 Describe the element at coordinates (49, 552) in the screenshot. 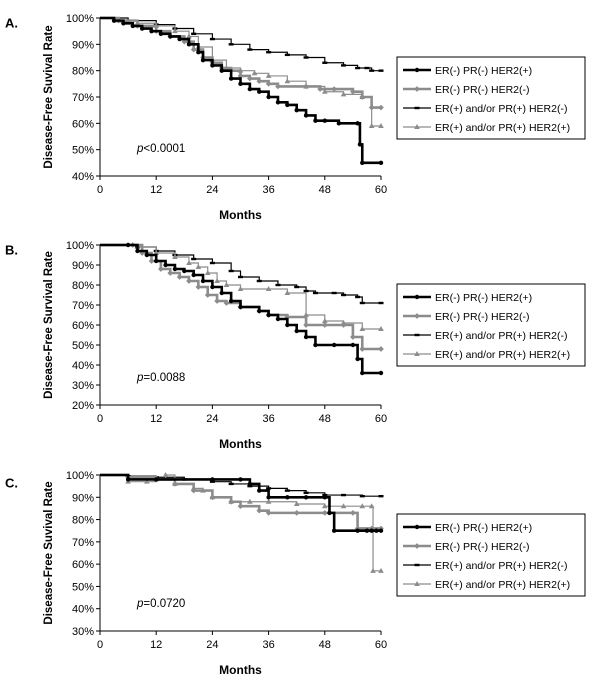

I see `y-axis-title: Disease-Free Suvival Rate` at that location.